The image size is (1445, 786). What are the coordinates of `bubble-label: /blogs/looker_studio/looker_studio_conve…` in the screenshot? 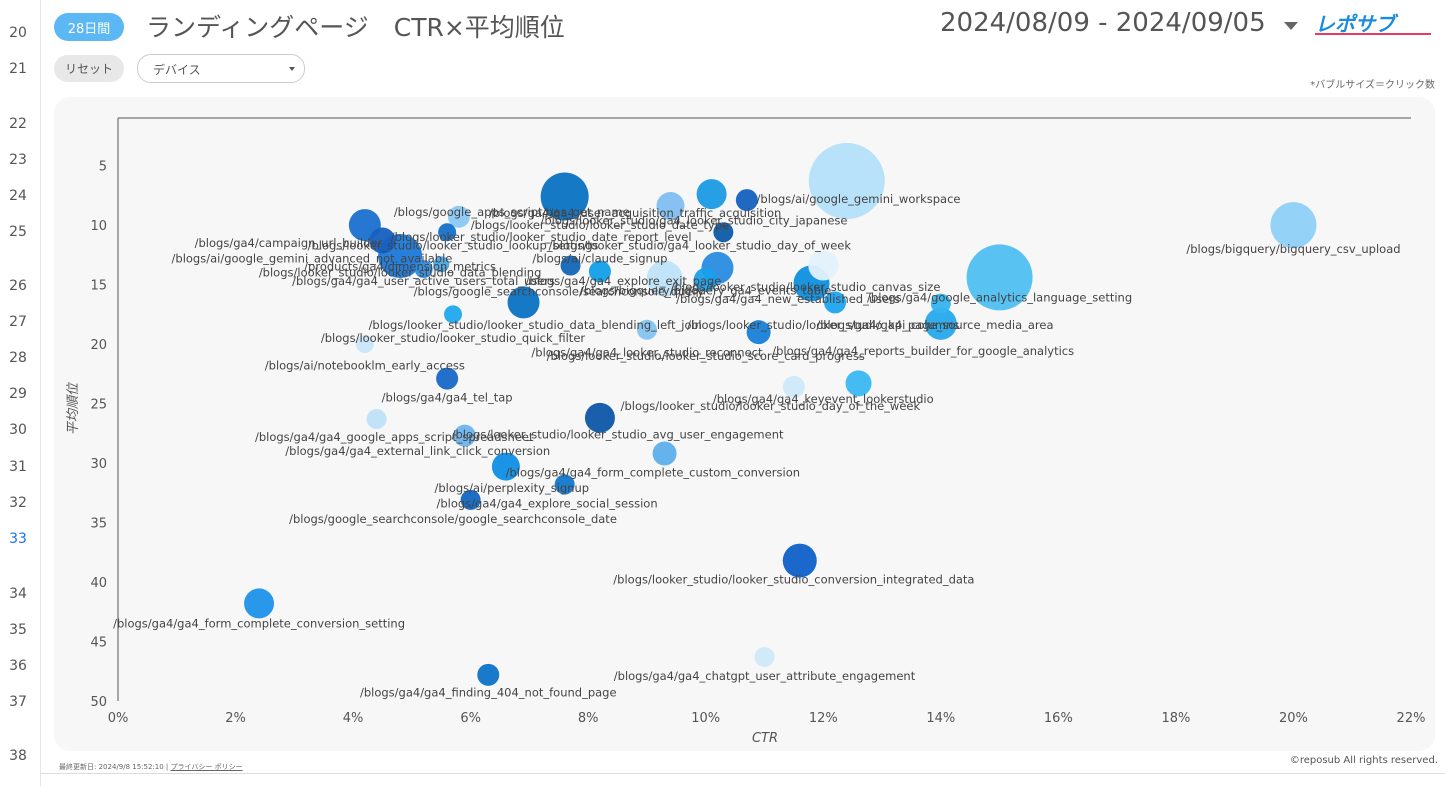 It's located at (793, 580).